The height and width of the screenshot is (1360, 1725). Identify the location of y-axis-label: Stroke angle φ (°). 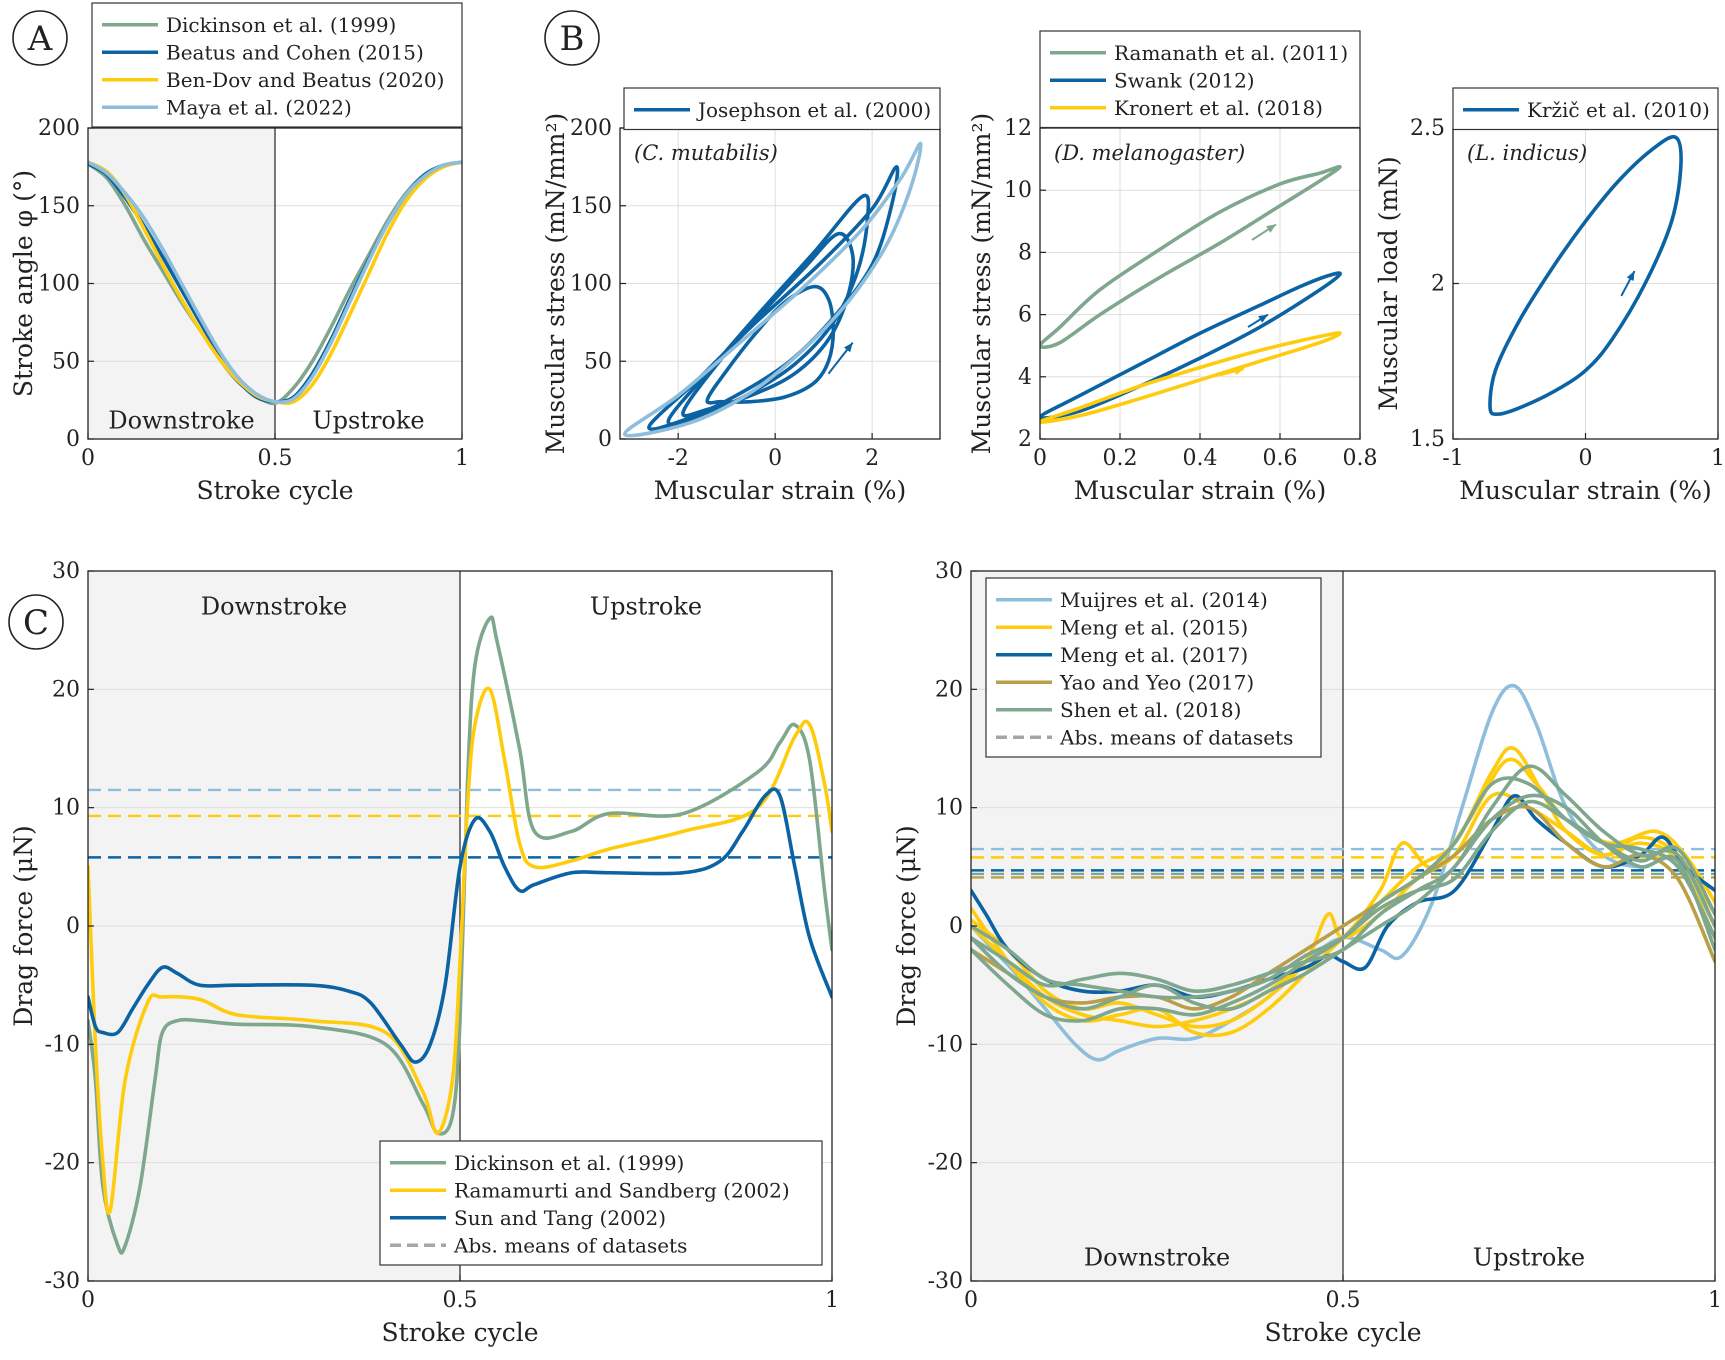
(23, 283).